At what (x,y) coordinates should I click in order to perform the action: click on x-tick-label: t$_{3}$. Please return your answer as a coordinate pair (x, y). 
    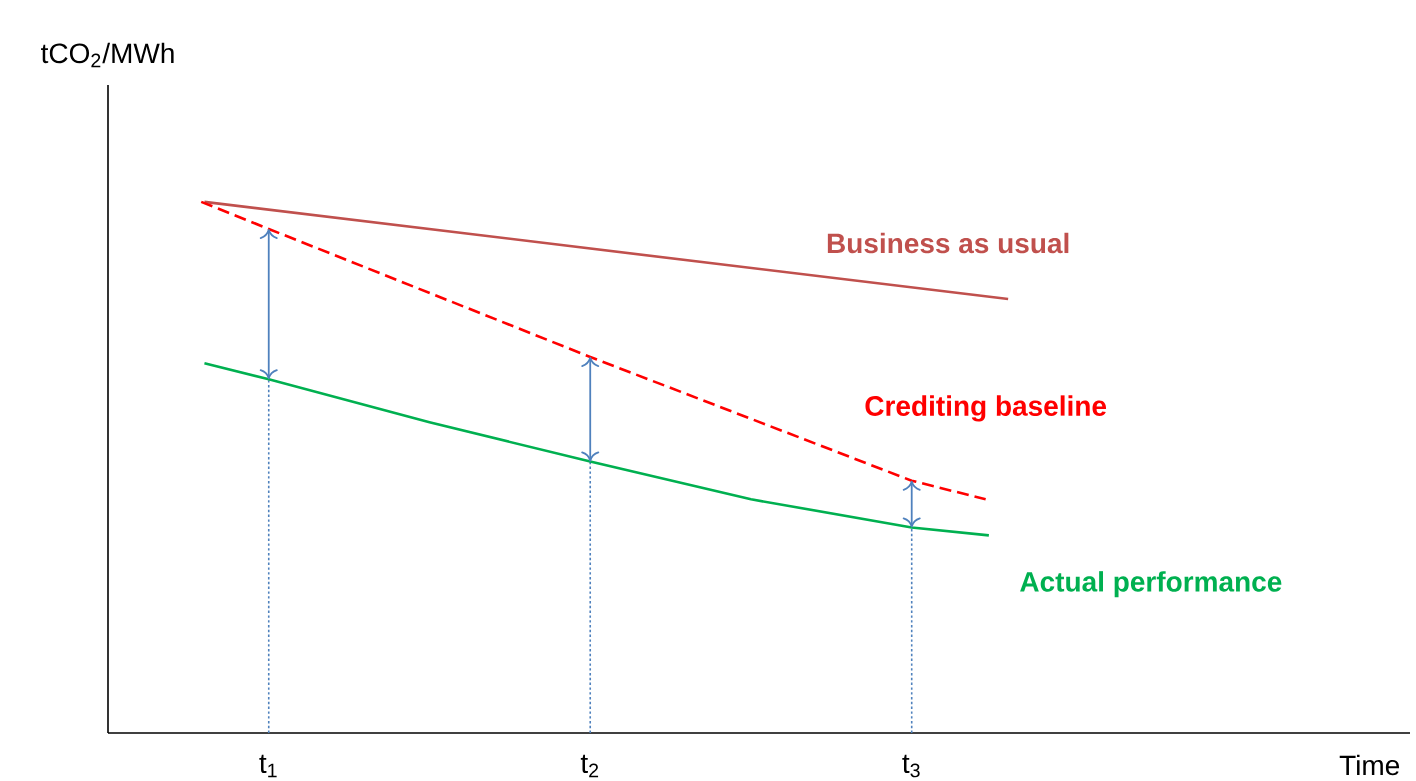
    Looking at the image, I should click on (911, 766).